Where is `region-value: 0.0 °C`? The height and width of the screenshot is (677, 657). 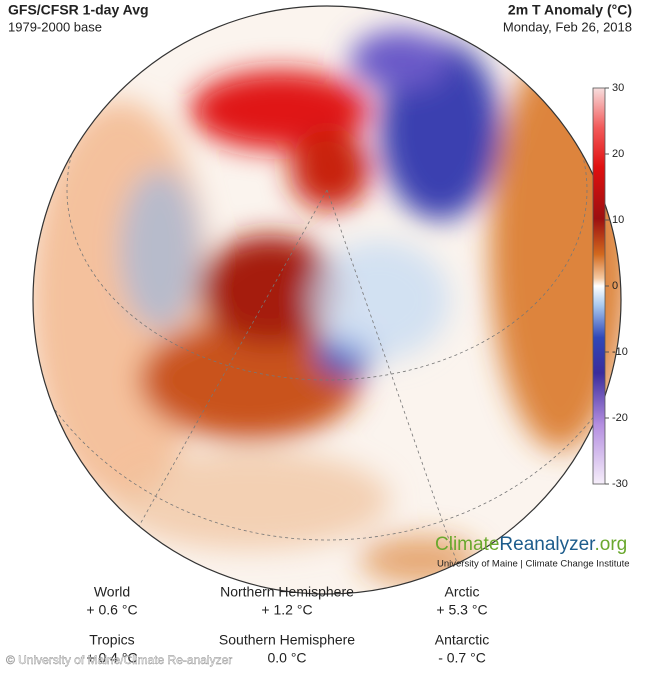 region-value: 0.0 °C is located at coordinates (286, 658).